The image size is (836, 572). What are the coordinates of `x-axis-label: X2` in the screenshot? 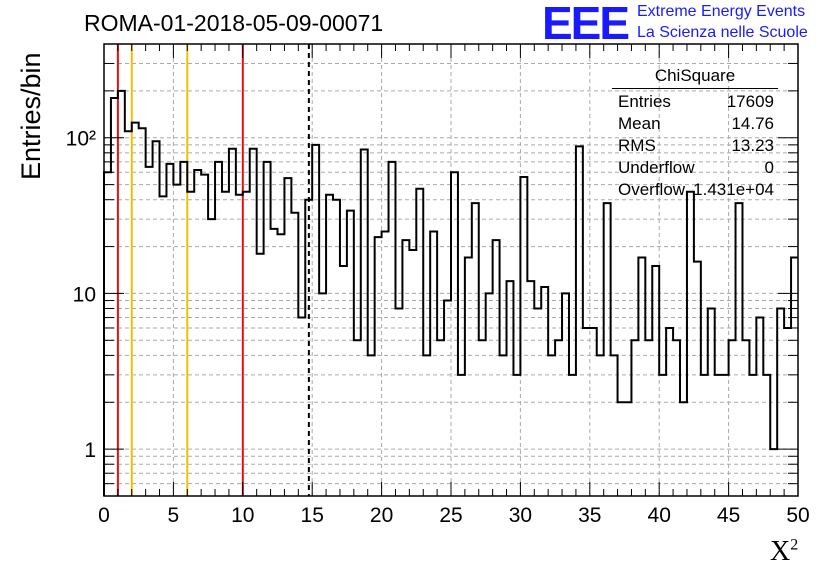 It's located at (784, 551).